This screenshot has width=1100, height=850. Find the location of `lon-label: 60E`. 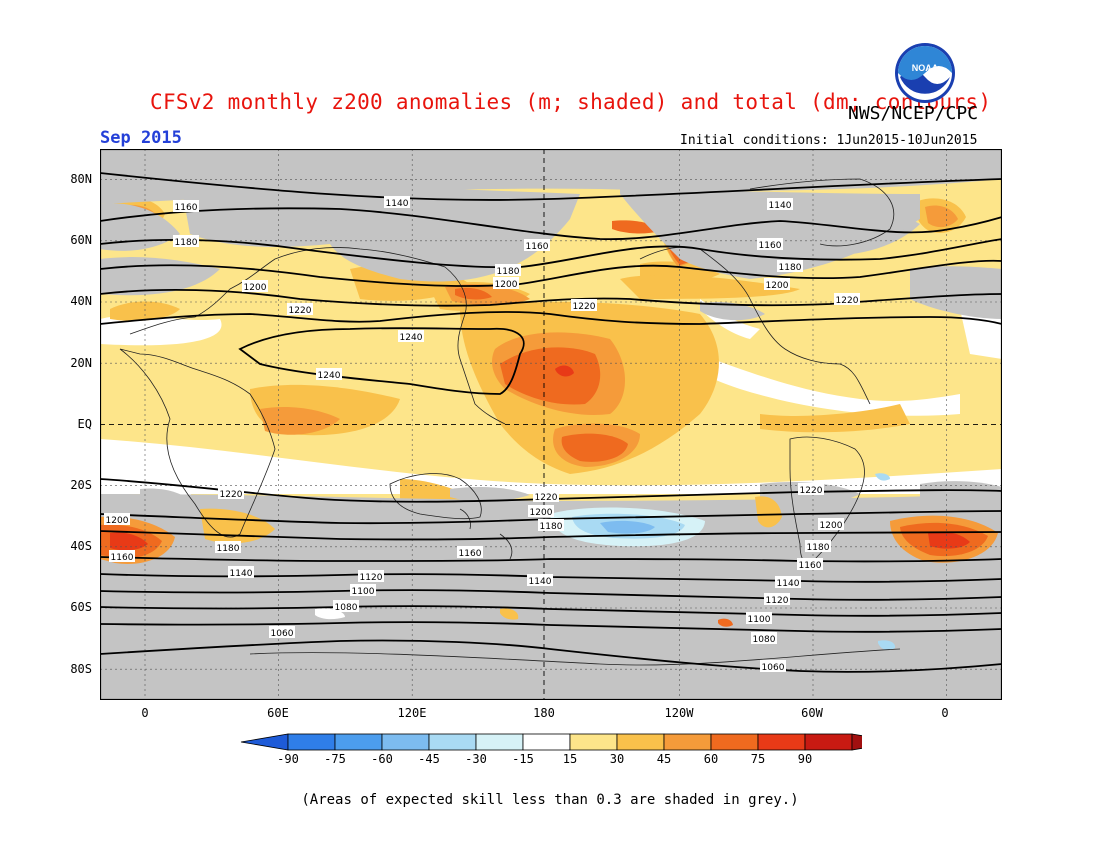

lon-label: 60E is located at coordinates (278, 713).